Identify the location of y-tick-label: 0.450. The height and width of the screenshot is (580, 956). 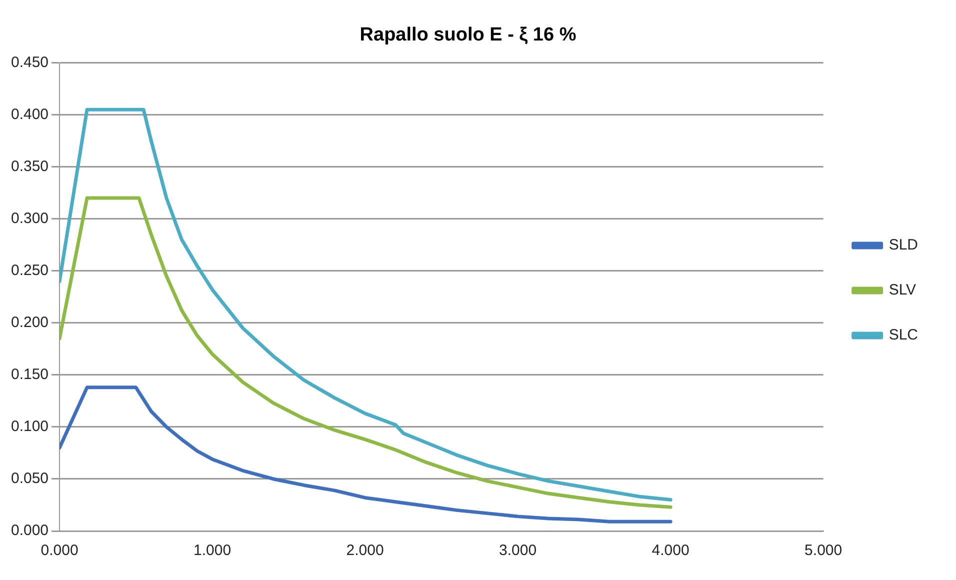
(29, 62).